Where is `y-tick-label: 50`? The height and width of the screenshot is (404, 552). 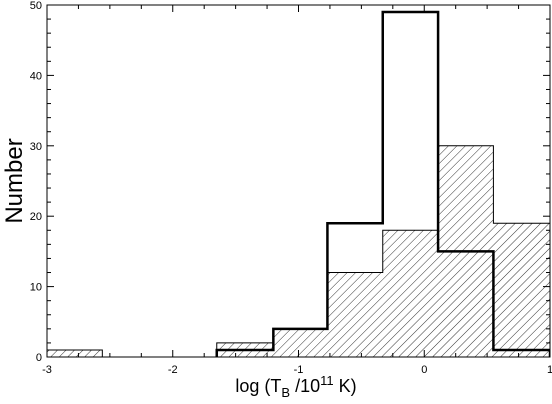
y-tick-label: 50 is located at coordinates (36, 6).